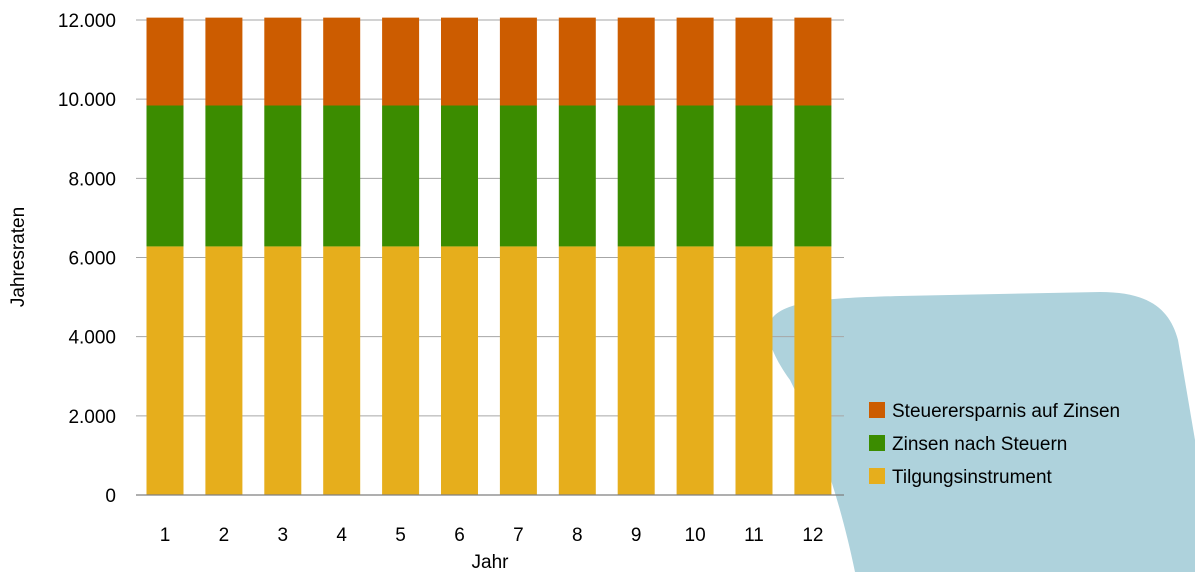 This screenshot has height=572, width=1195. What do you see at coordinates (695, 535) in the screenshot?
I see `x-tick-label: 10` at bounding box center [695, 535].